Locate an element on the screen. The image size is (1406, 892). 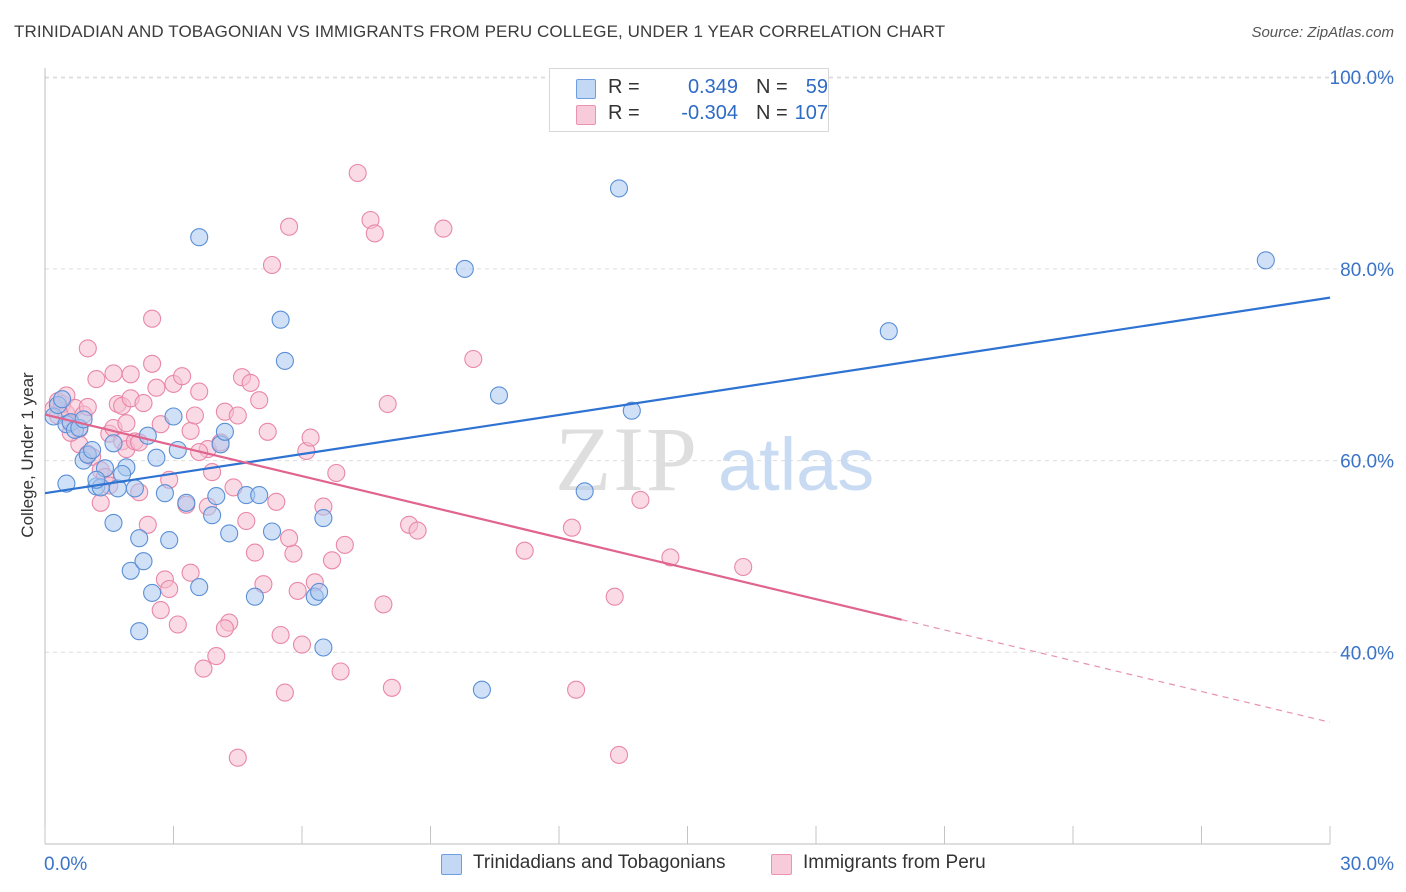
y-tick-label: 60.0% is located at coordinates (1367, 462).